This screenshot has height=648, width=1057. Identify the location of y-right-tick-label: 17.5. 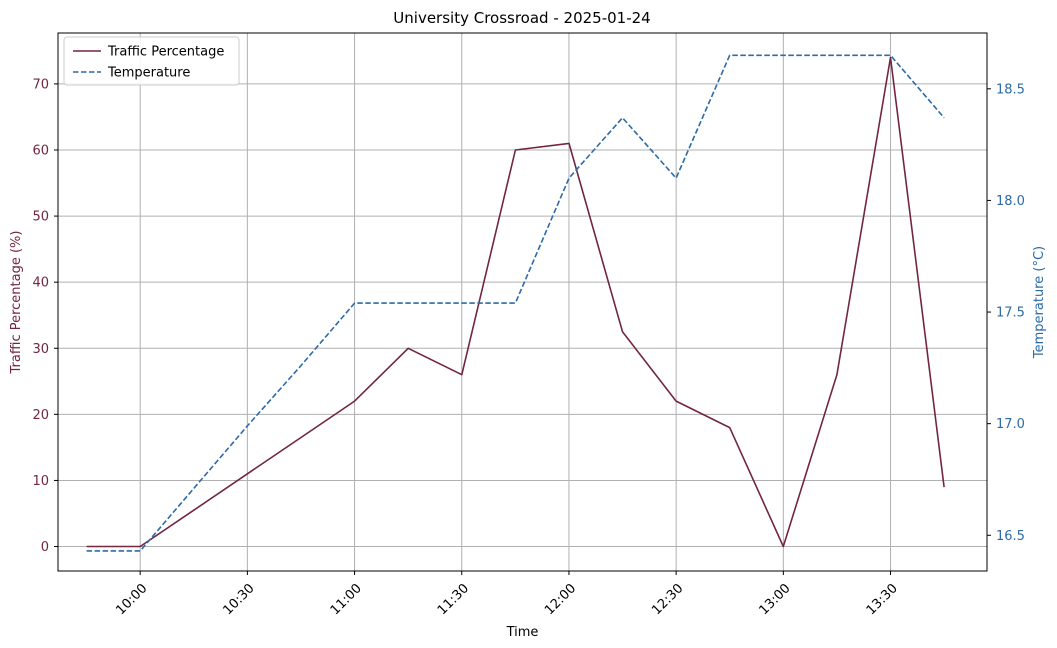
(1010, 313).